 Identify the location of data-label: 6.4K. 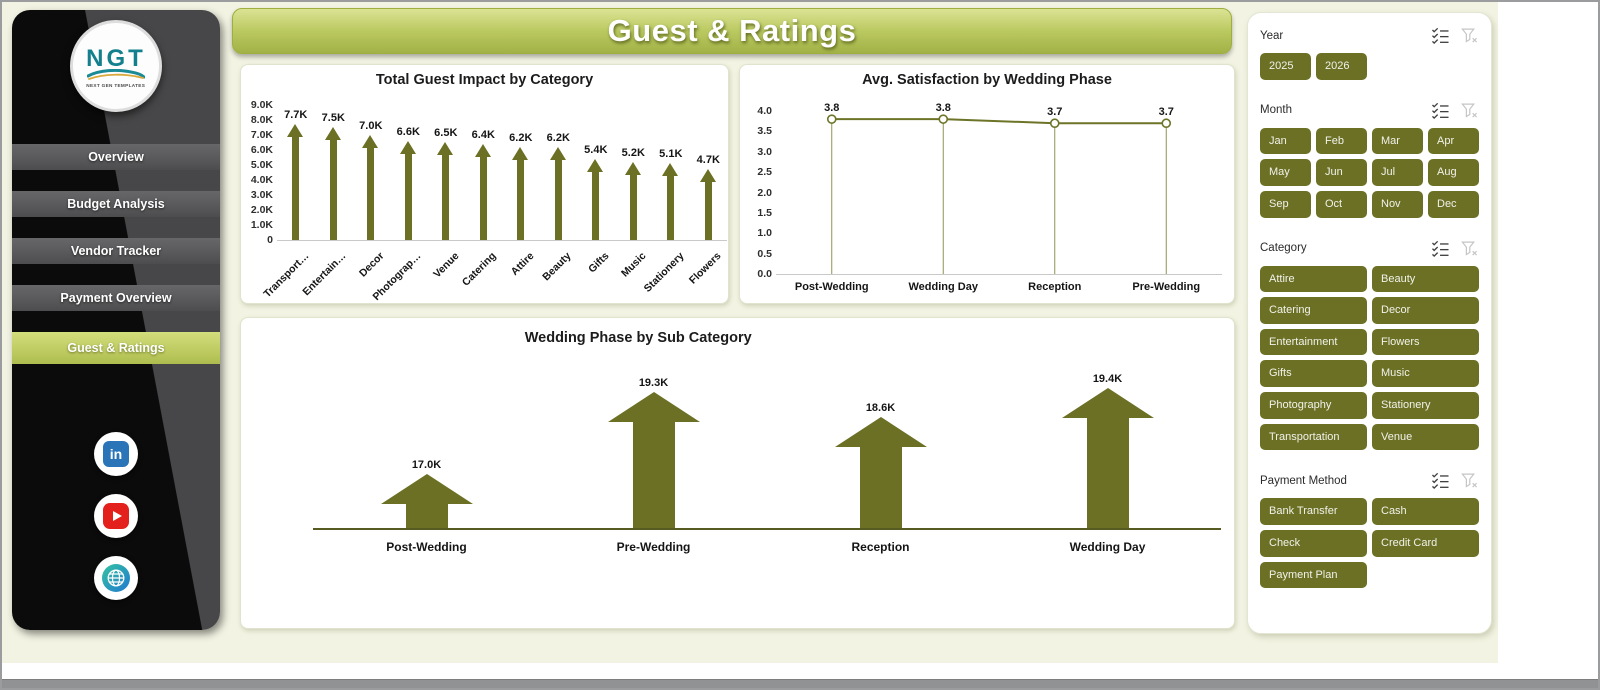
(483, 135).